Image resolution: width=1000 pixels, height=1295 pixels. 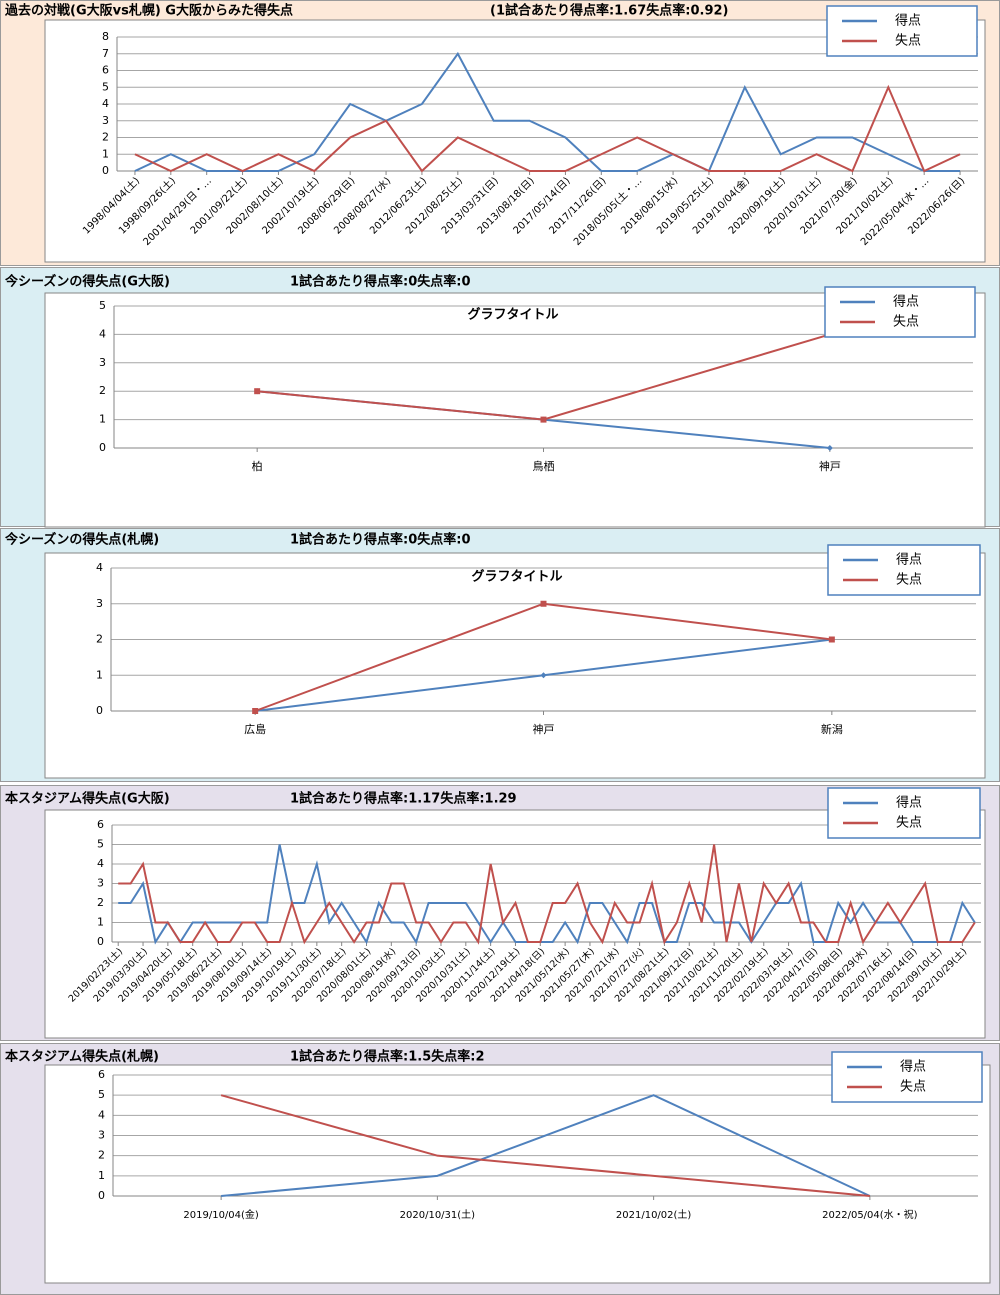 I want to click on y-tick-label: 8, so click(x=105, y=36).